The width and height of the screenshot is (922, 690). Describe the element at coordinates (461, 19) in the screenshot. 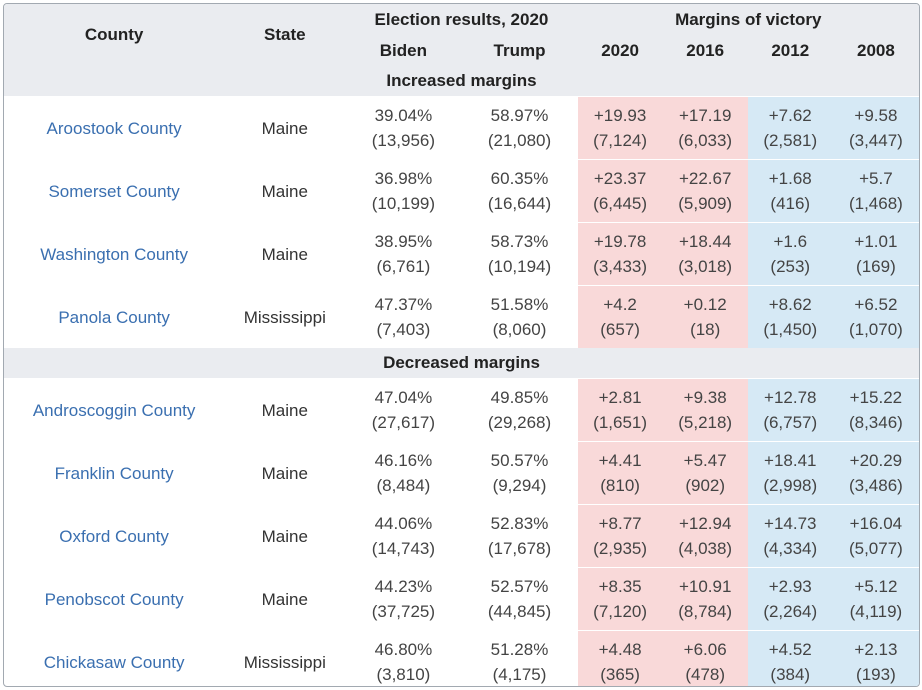

I see `election-results-header: Election results, 2020` at that location.